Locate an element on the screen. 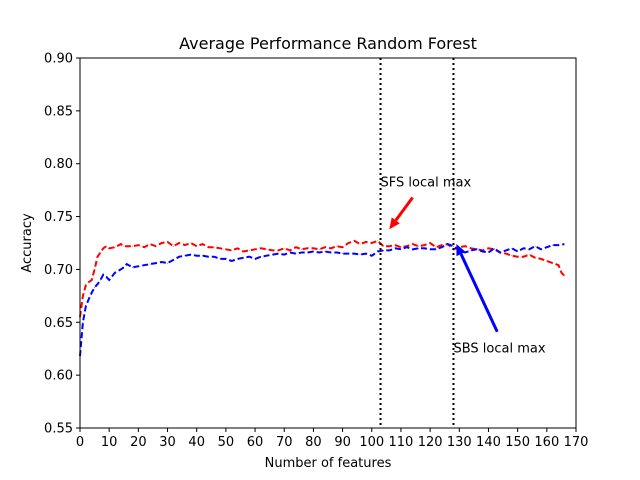 This screenshot has width=640, height=480. y-ticks: 0.55 0.60 0.65 0.70 0.75 0.80 0.85 0.90 is located at coordinates (62, 244).